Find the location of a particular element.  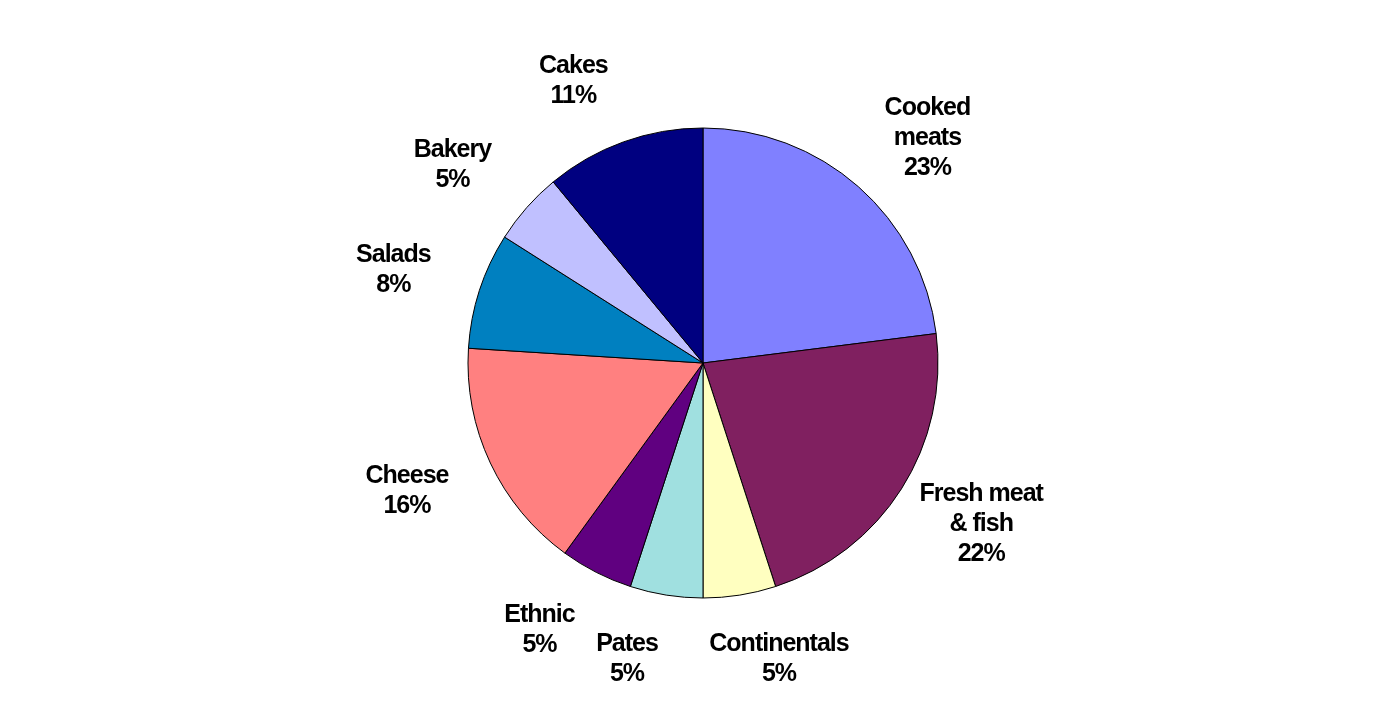

slice-label: Cheese is located at coordinates (407, 473).